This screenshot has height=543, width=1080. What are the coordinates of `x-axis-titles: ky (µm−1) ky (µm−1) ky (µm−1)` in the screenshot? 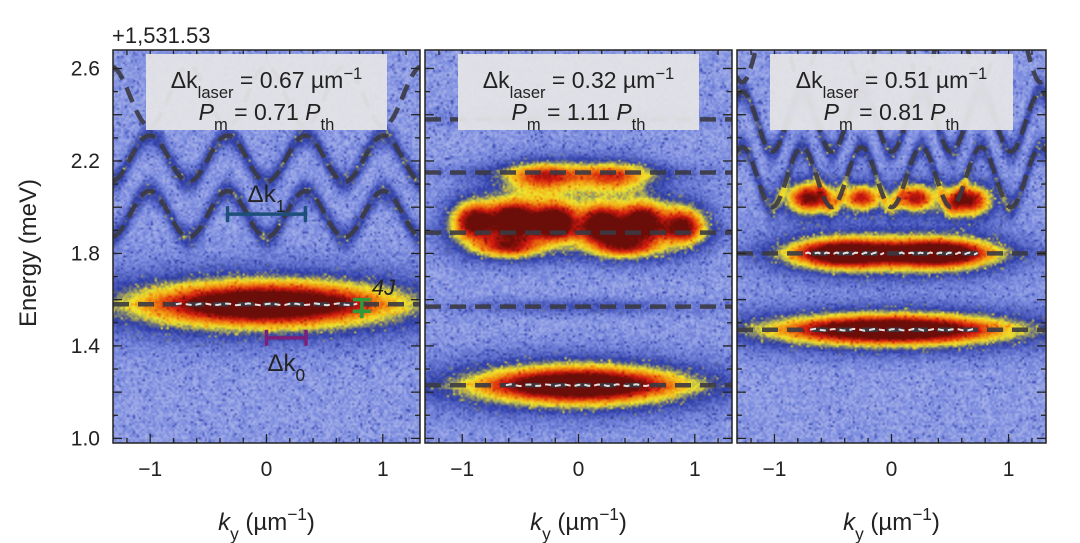 It's located at (579, 523).